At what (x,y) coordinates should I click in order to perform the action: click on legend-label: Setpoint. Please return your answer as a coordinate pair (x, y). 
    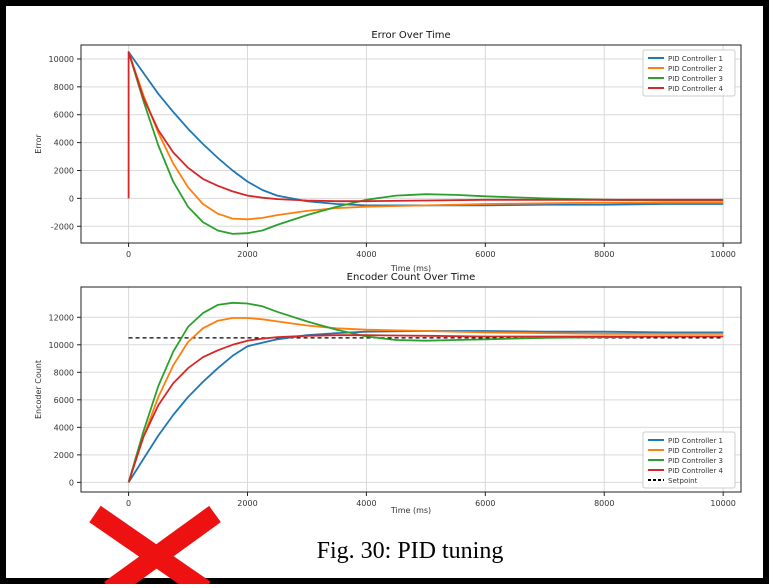
    Looking at the image, I should click on (683, 481).